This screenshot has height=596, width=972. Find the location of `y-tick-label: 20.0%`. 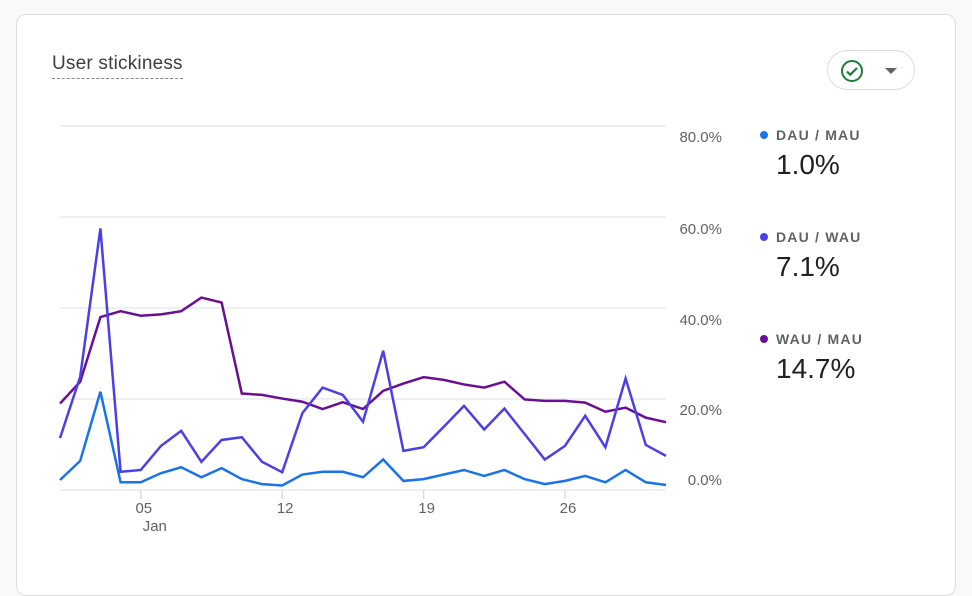

y-tick-label: 20.0% is located at coordinates (700, 410).